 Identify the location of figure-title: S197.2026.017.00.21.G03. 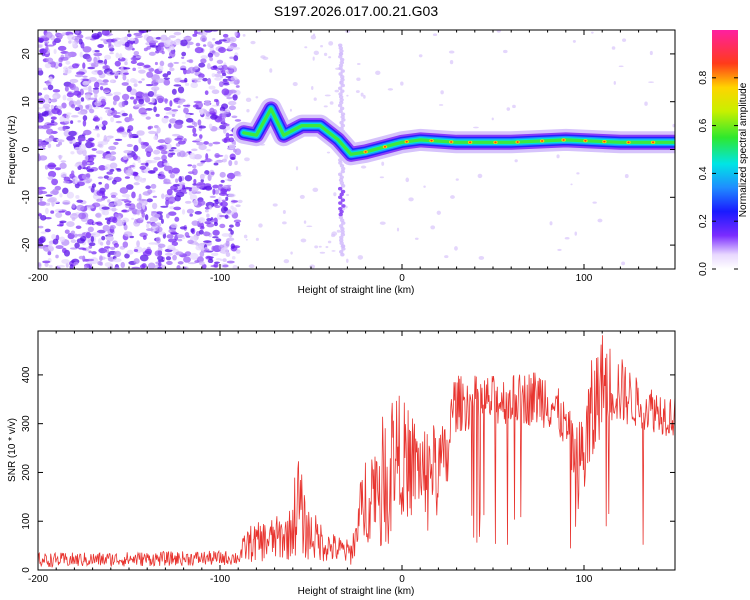
(356, 11).